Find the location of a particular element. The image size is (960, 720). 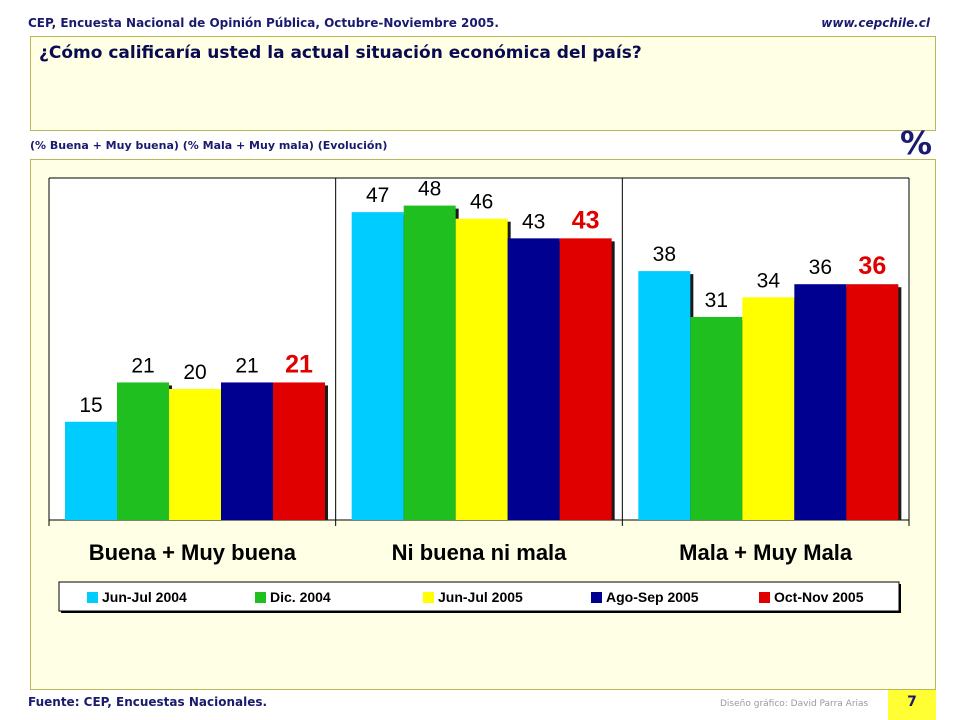

legend-label: Oct-Nov 2005 is located at coordinates (819, 597).